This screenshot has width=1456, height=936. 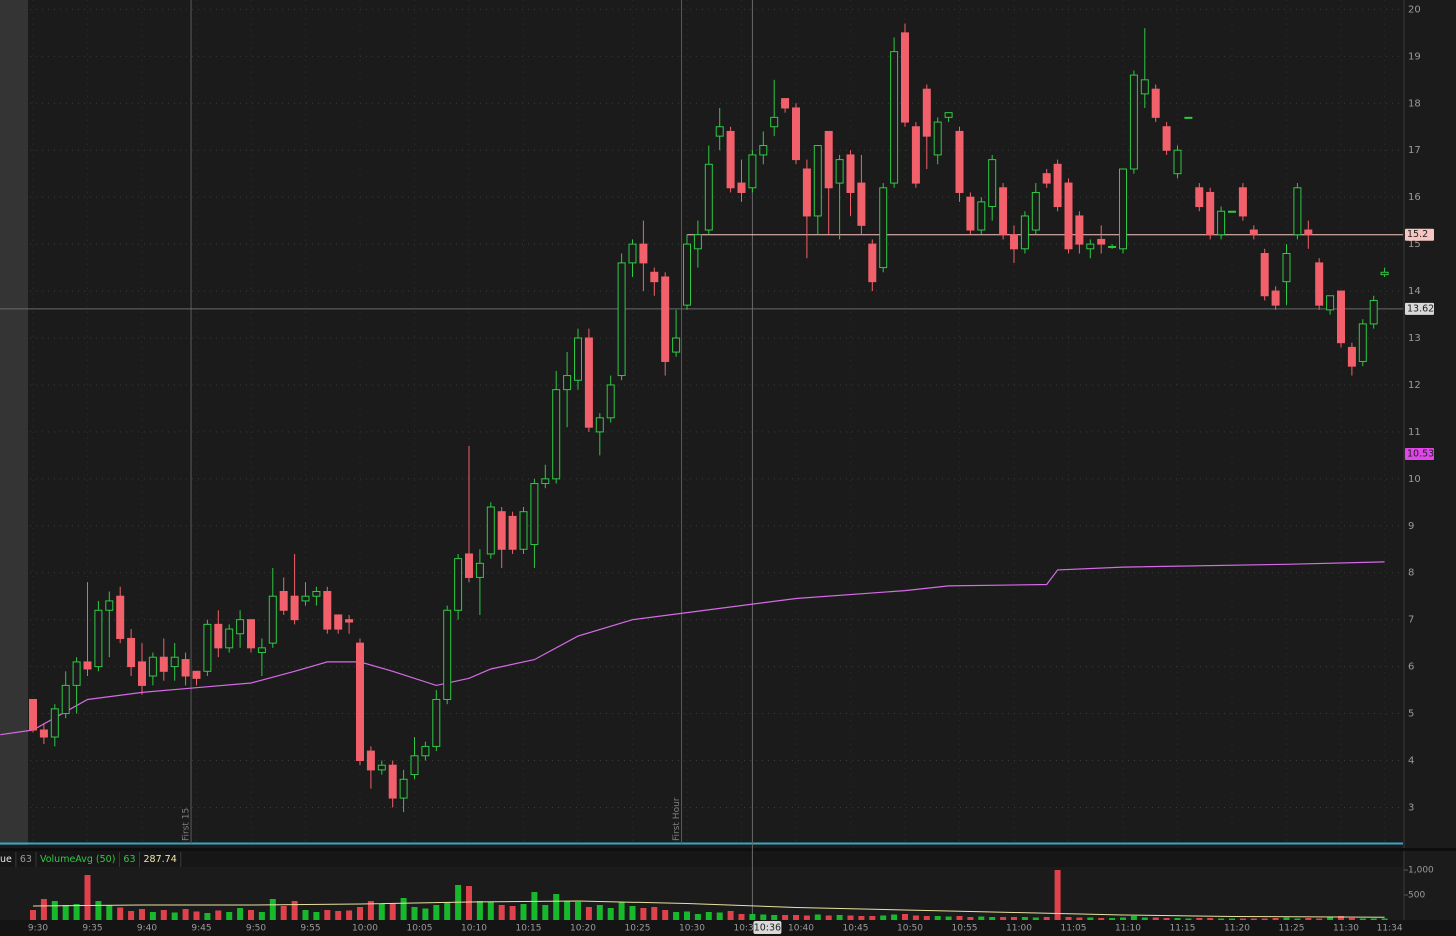 What do you see at coordinates (1074, 929) in the screenshot?
I see `x-tick-label: 11:05` at bounding box center [1074, 929].